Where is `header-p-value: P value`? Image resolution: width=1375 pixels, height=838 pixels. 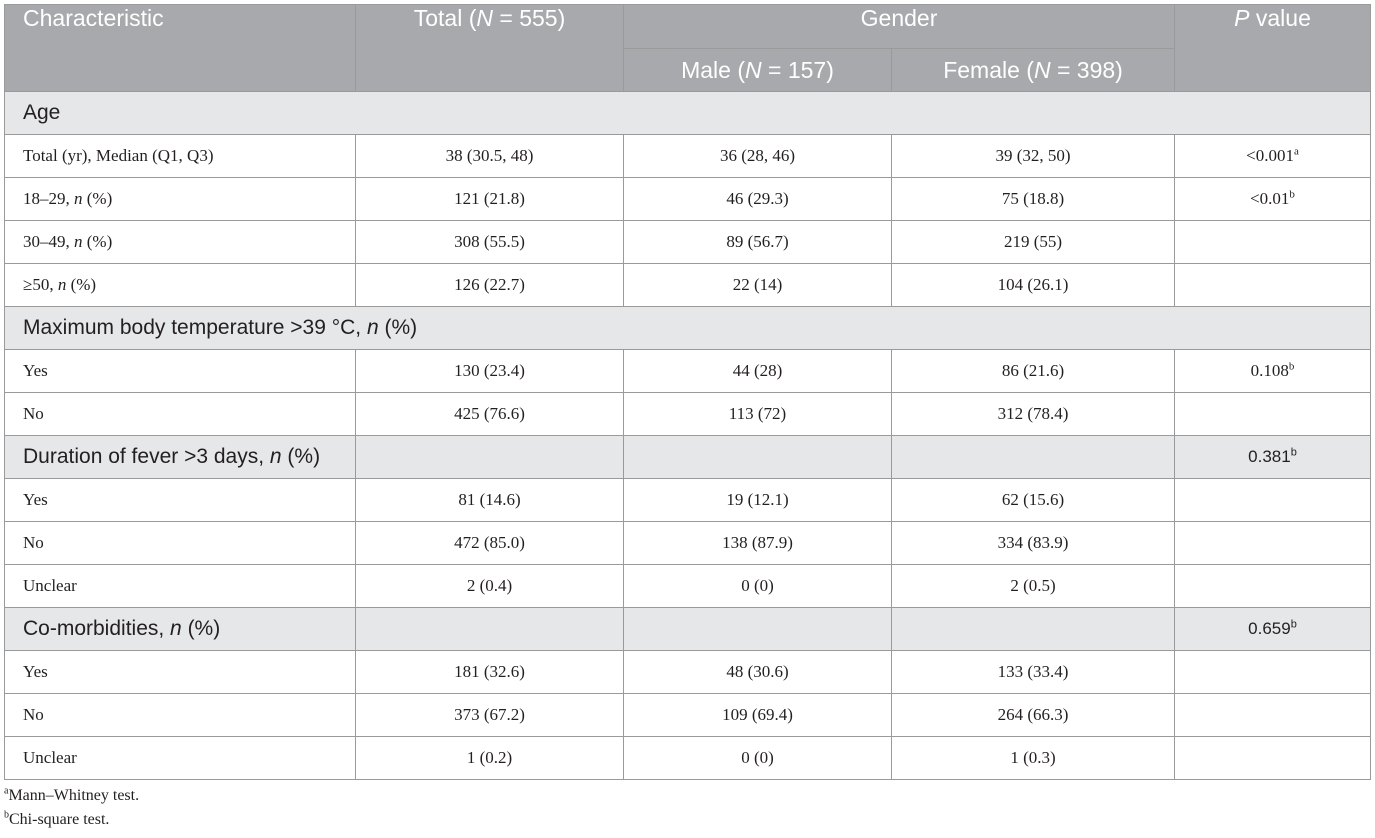
header-p-value: P value is located at coordinates (1272, 48).